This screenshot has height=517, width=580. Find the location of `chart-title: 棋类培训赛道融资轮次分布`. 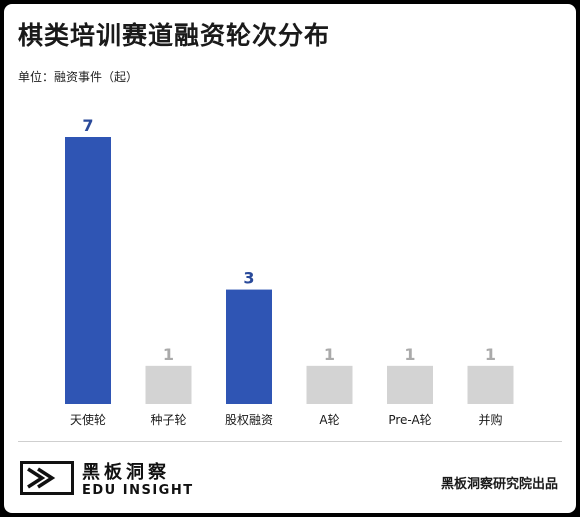

chart-title: 棋类培训赛道融资轮次分布 is located at coordinates (174, 35).